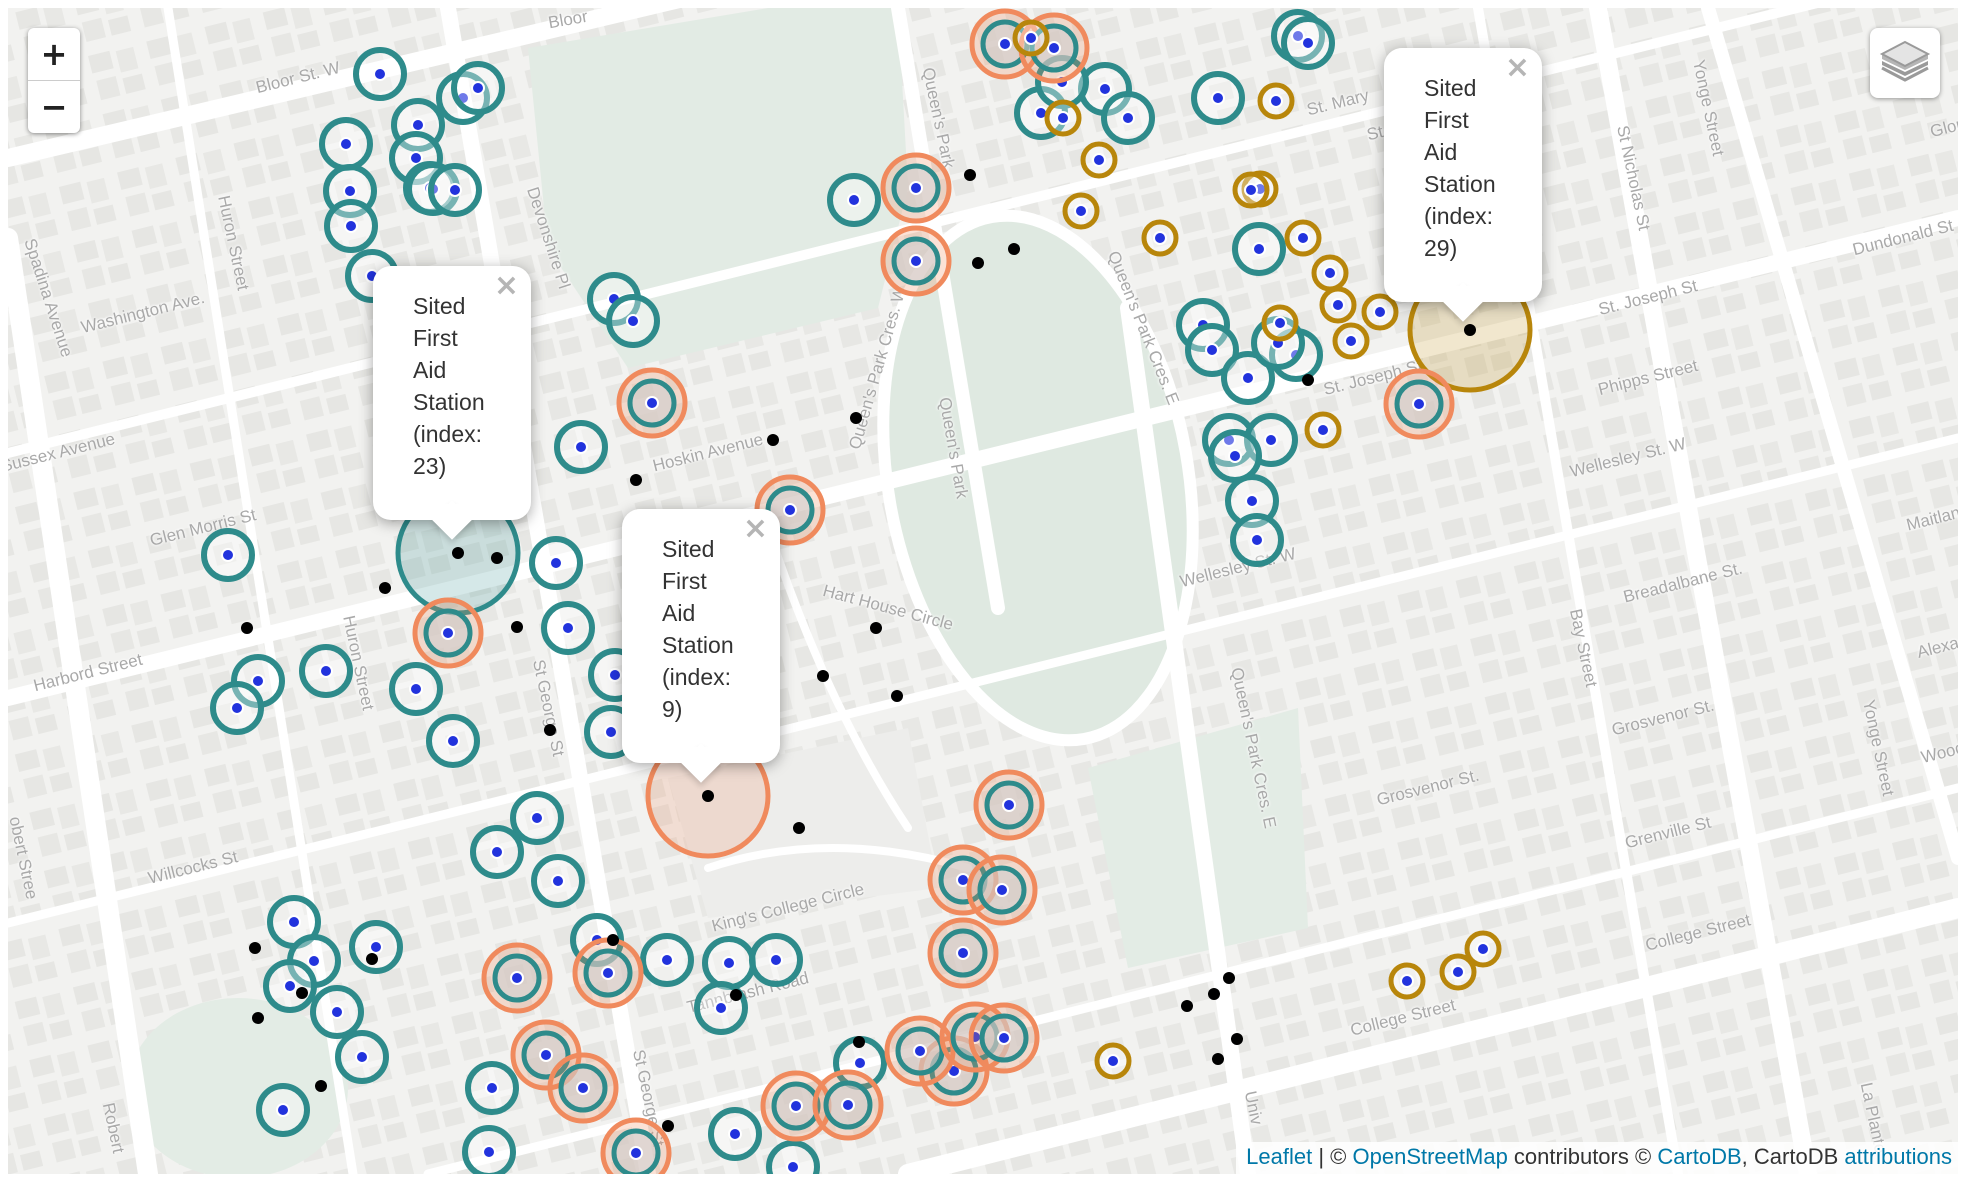 The height and width of the screenshot is (1182, 1966). Describe the element at coordinates (1430, 1156) in the screenshot. I see `osm-link: OpenStreetMap` at that location.